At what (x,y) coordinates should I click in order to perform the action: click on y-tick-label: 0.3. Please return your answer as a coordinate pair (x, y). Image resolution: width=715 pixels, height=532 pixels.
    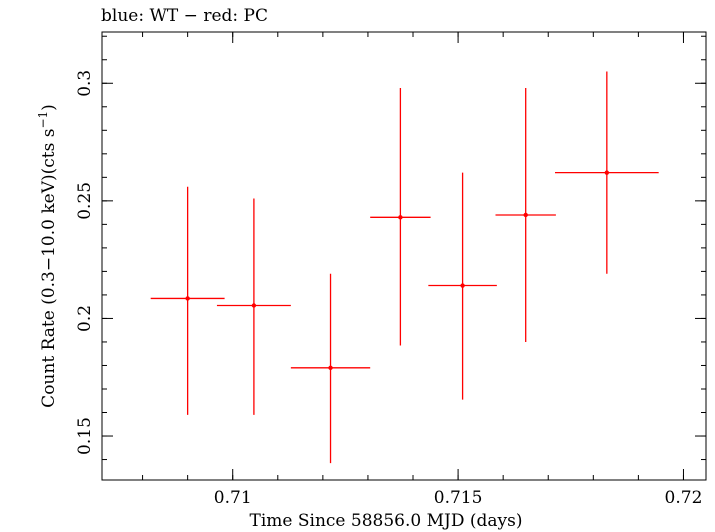
    Looking at the image, I should click on (85, 83).